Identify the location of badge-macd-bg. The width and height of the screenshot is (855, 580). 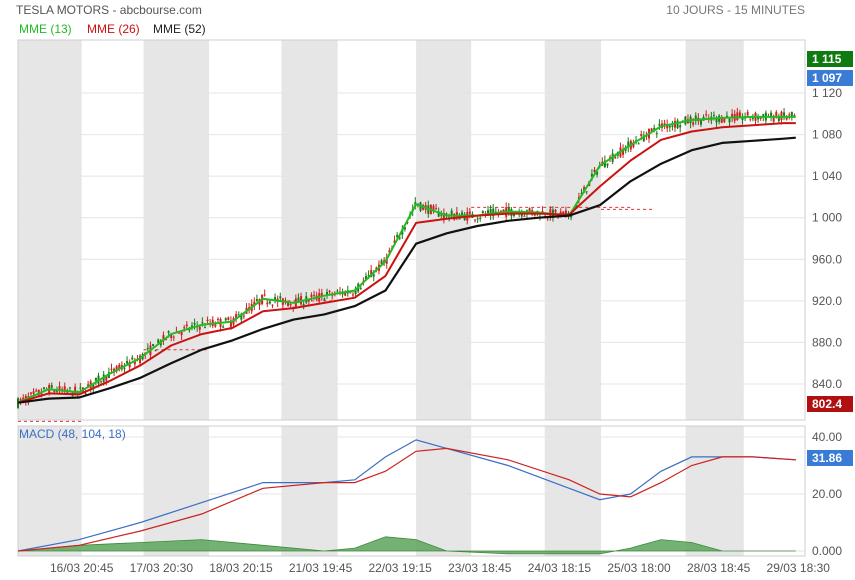
(830, 458).